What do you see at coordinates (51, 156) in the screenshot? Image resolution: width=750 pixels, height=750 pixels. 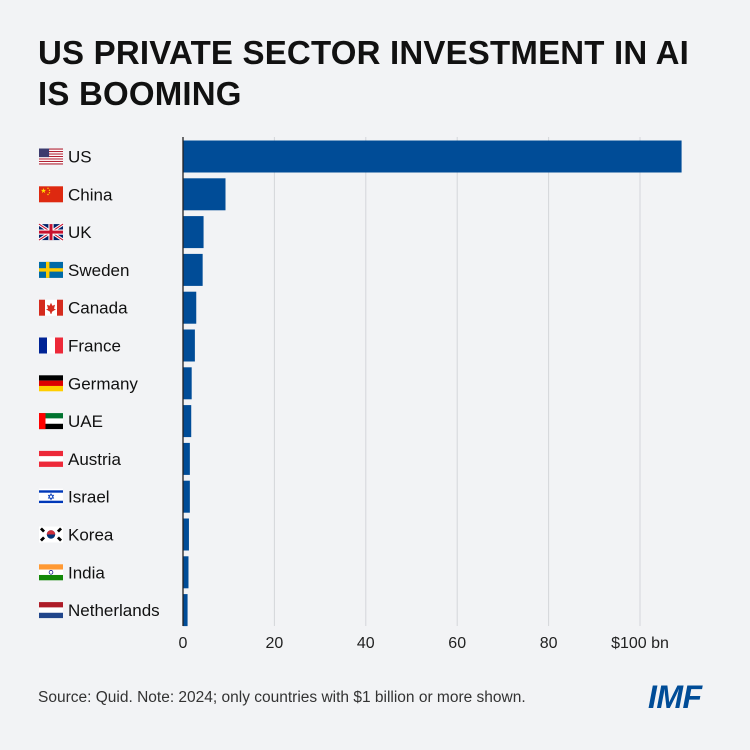 I see `us-flag-icon` at bounding box center [51, 156].